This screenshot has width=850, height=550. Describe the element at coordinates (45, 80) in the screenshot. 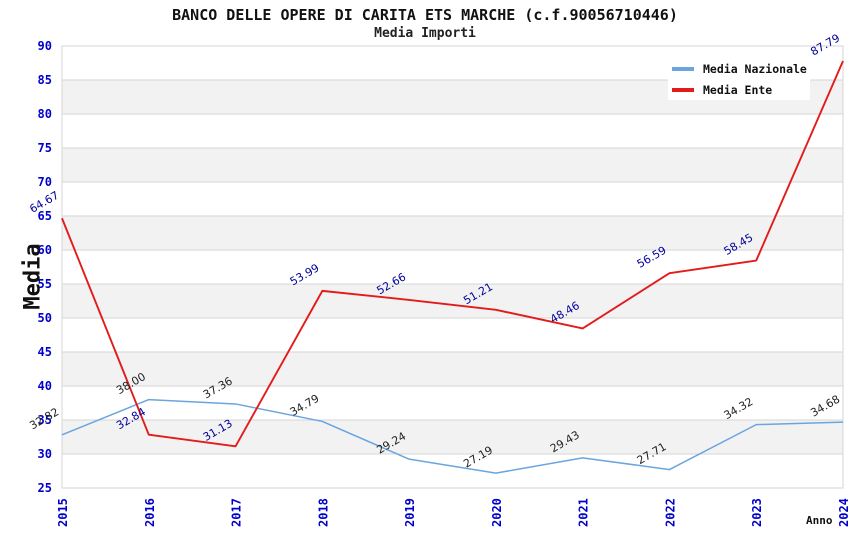

I see `y-tick-label: 85` at that location.